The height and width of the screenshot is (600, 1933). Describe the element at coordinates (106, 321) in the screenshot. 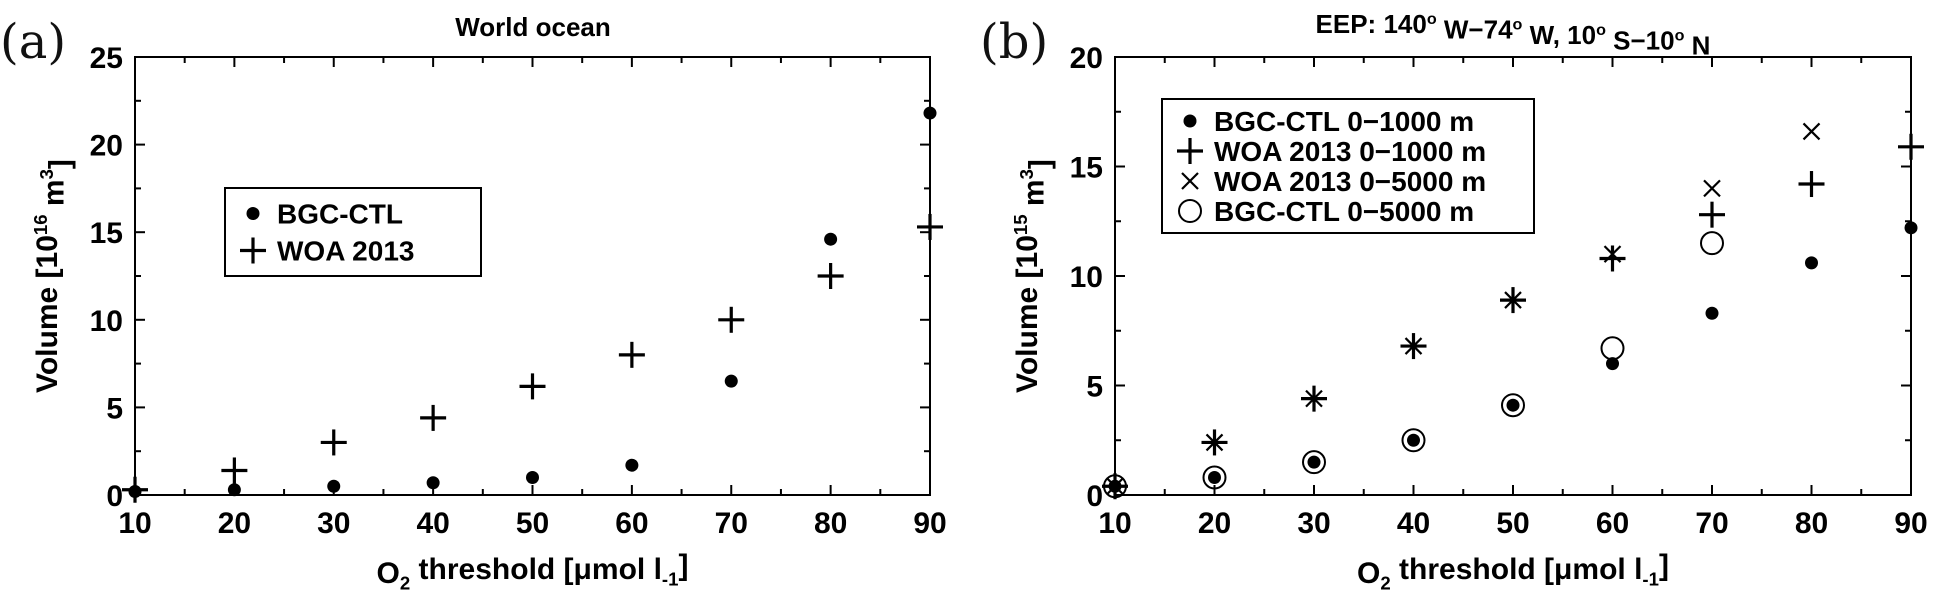

I see `y-tick-label: 10` at that location.